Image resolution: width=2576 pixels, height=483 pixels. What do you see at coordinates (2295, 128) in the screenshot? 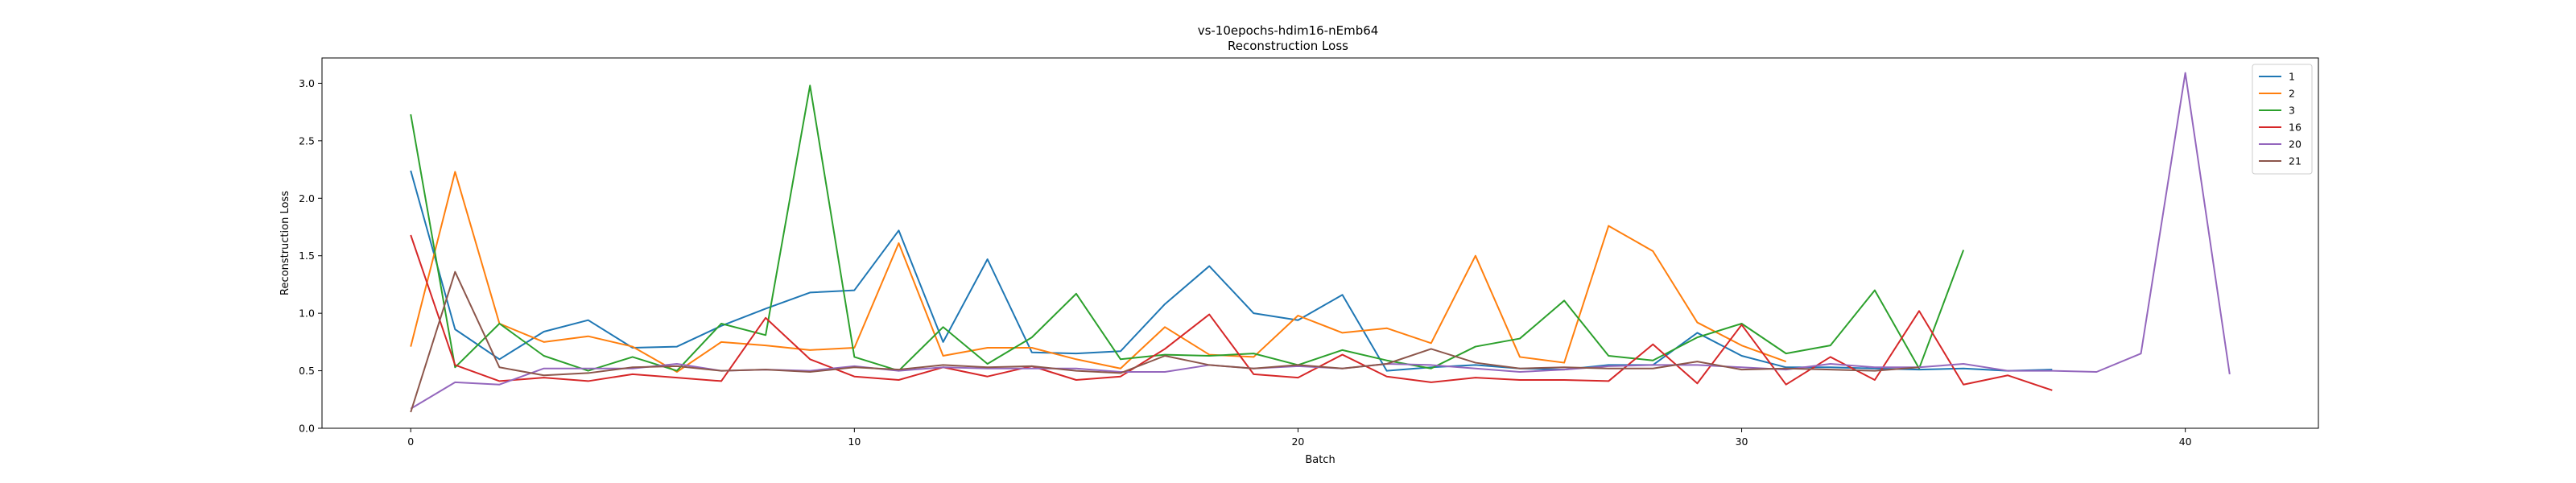
I see `legend-label-16: 16` at bounding box center [2295, 128].